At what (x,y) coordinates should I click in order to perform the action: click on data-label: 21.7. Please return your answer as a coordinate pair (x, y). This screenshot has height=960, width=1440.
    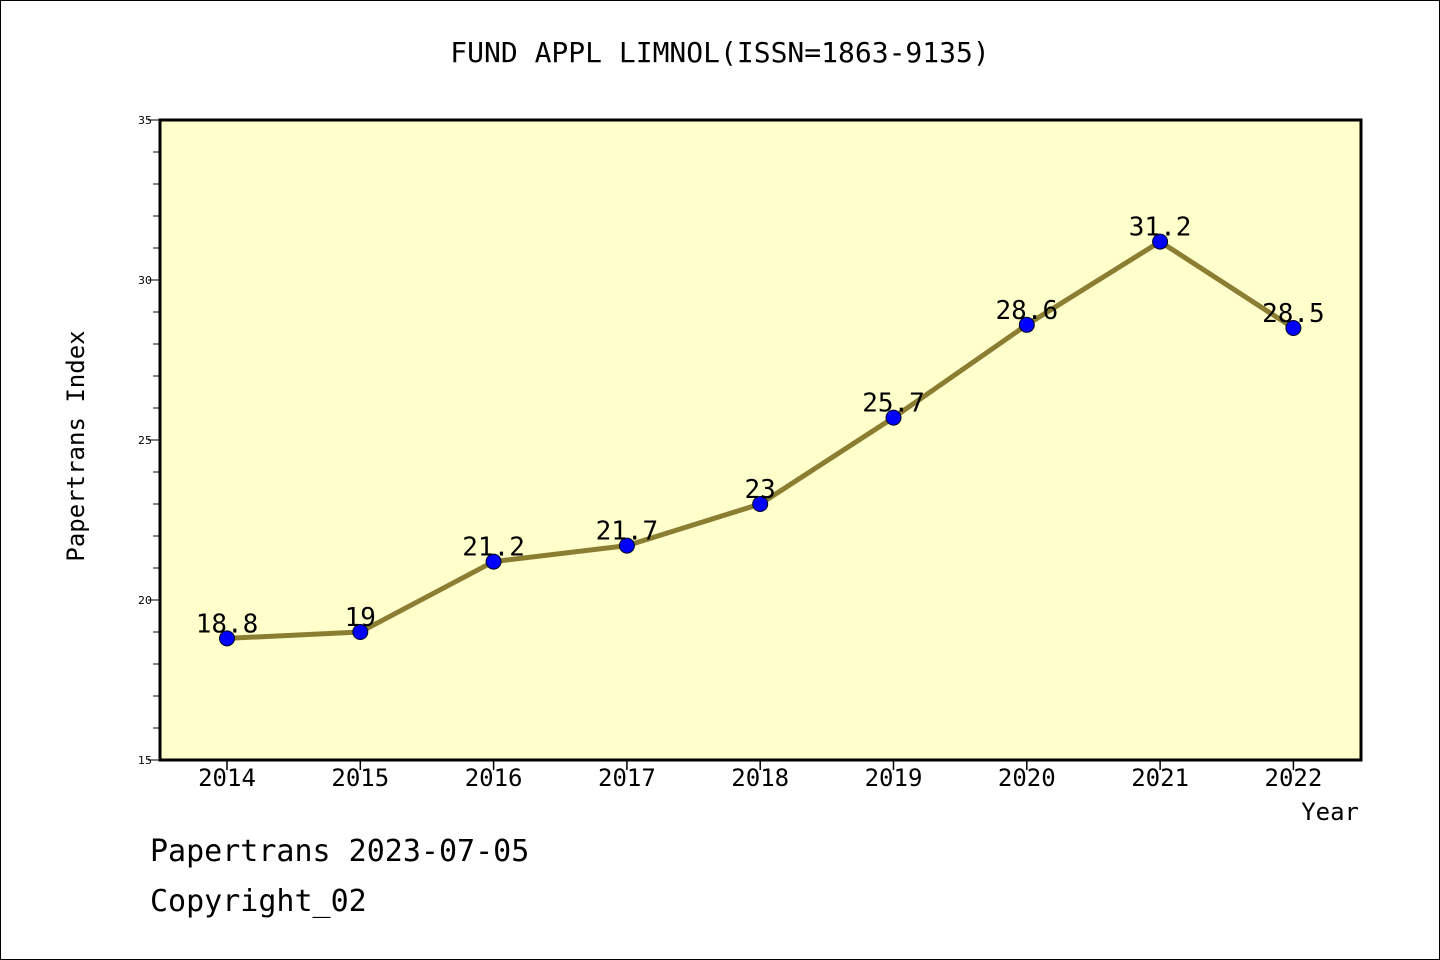
    Looking at the image, I should click on (627, 532).